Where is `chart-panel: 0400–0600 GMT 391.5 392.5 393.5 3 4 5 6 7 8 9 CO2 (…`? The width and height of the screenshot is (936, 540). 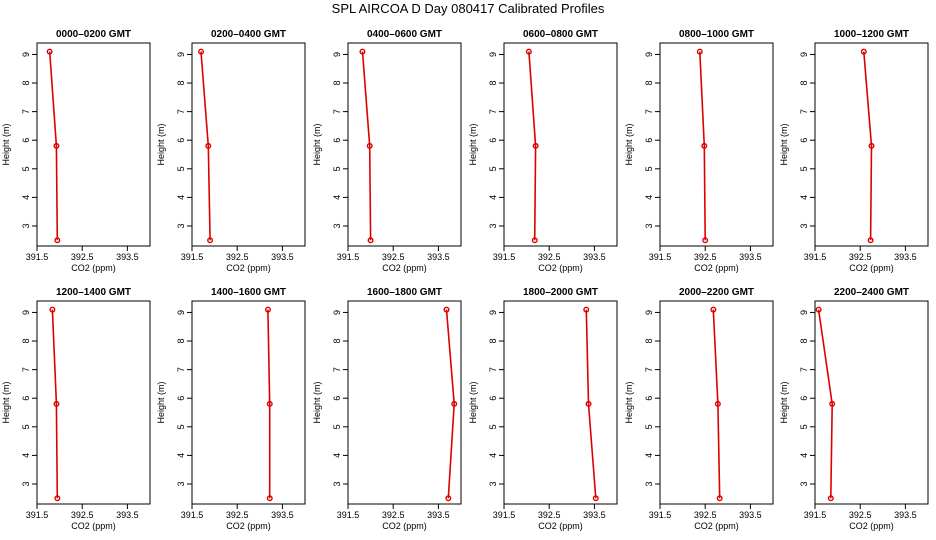
chart-panel: 0400–0600 GMT 391.5 392.5 393.5 3 4 5 6 7 8 9 CO2 (… is located at coordinates (387, 151).